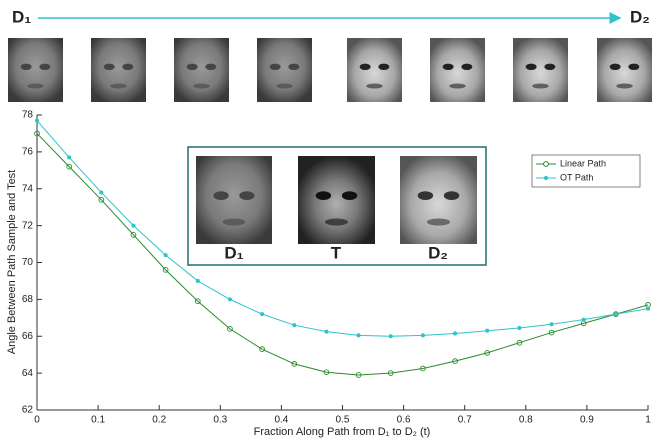  What do you see at coordinates (587, 420) in the screenshot?
I see `x-tick-label: 0.9` at bounding box center [587, 420].